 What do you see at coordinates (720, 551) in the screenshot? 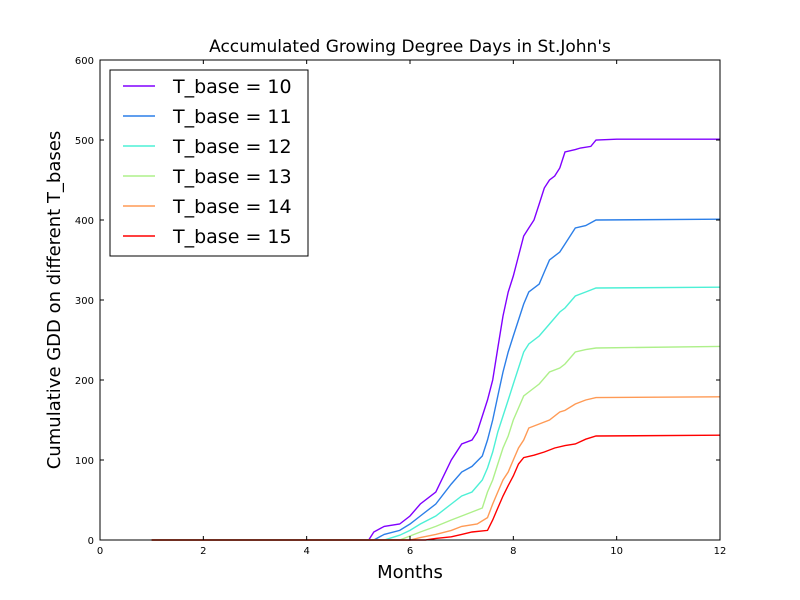
I see `x-tick-label: 12` at bounding box center [720, 551].